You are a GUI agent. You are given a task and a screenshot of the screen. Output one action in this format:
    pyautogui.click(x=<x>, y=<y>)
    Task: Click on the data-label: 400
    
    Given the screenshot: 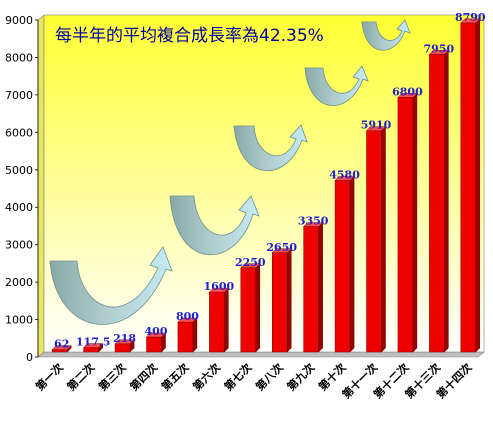 What is the action you would take?
    pyautogui.click(x=156, y=331)
    